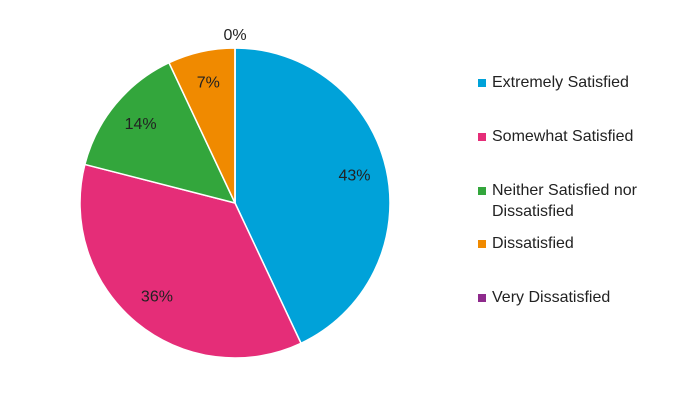 This screenshot has height=407, width=683. What do you see at coordinates (563, 136) in the screenshot?
I see `legend-label: Somewhat Satisfied` at bounding box center [563, 136].